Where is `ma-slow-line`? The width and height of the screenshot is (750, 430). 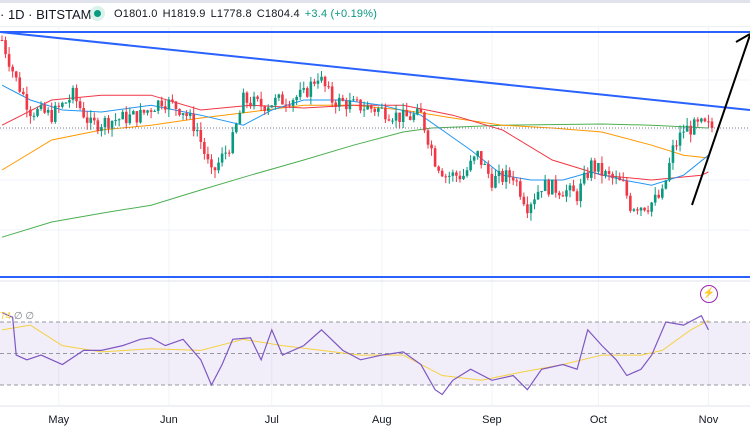
ma-slow-line is located at coordinates (355, 137).